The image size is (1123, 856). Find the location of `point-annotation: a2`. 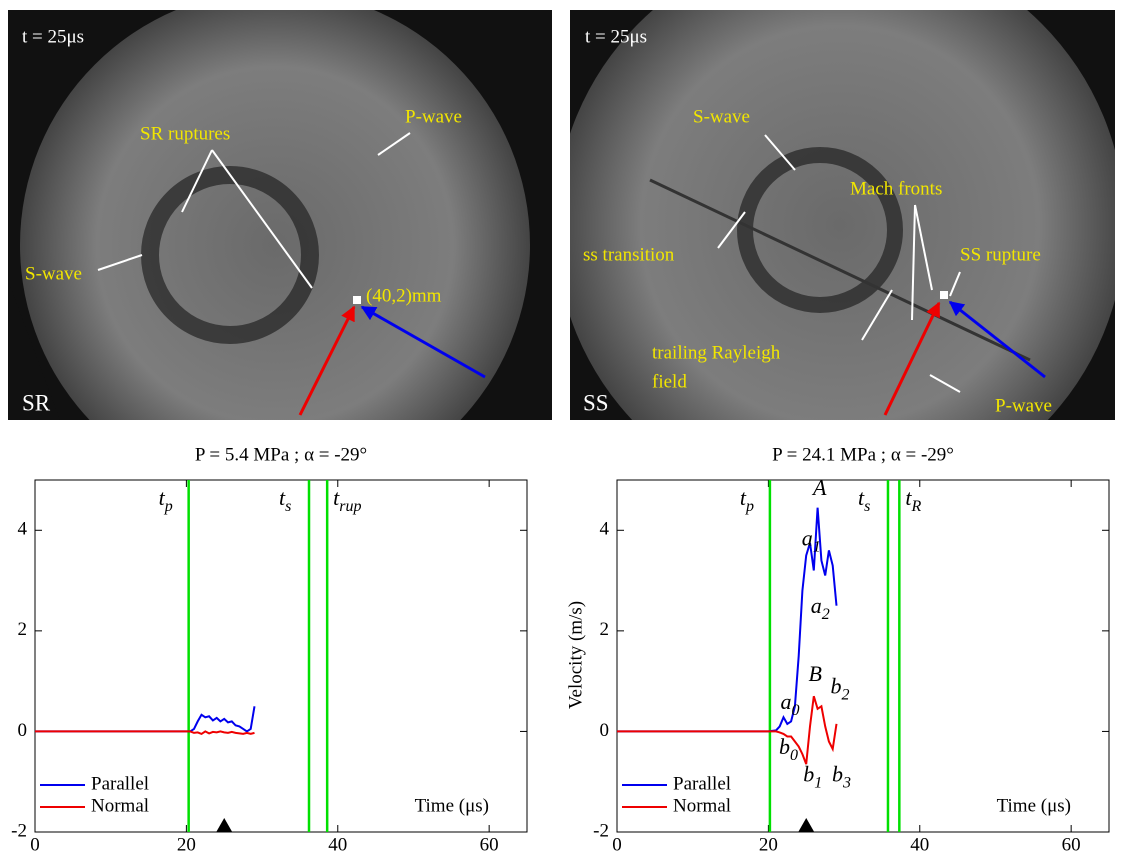

point-annotation: a2 is located at coordinates (820, 608).